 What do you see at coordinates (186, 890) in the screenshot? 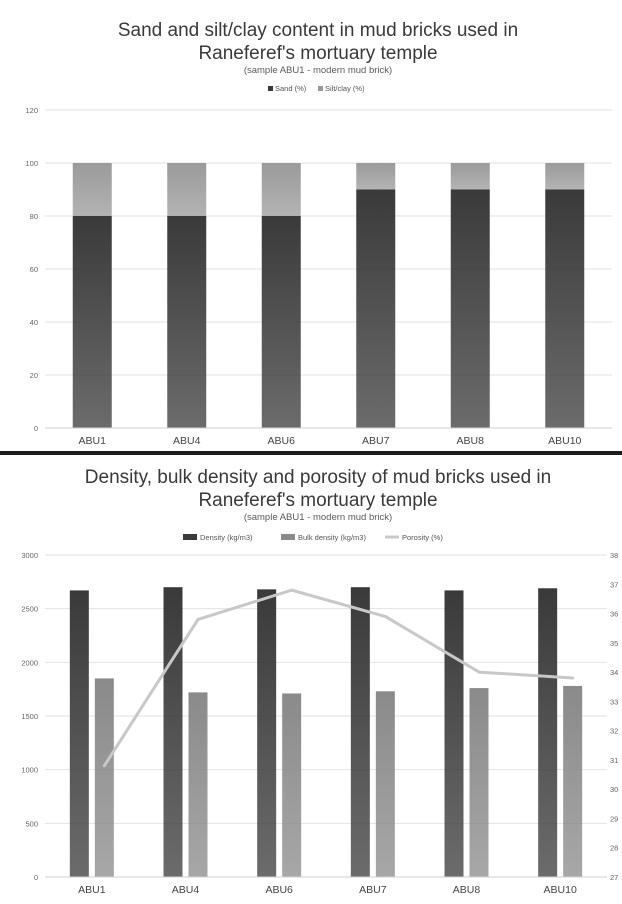
I see `chart2-x-tick-label: ABU4` at bounding box center [186, 890].